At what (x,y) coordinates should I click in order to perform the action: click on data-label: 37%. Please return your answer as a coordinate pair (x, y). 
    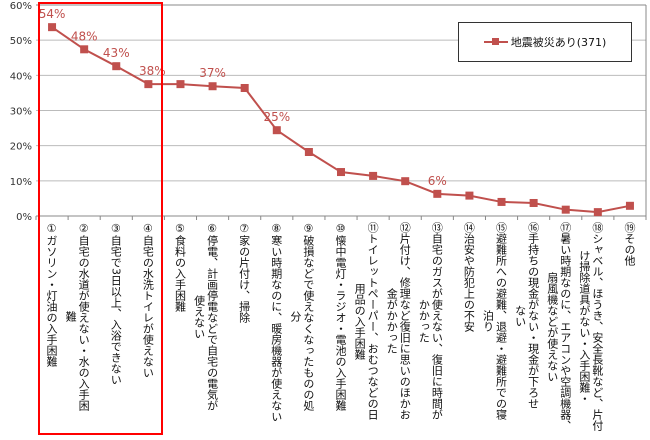
    Looking at the image, I should click on (212, 73).